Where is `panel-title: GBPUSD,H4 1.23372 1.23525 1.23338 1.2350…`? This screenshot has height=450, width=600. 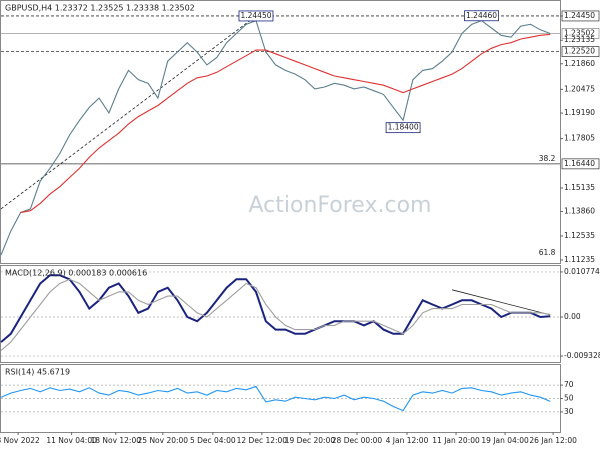 panel-title: GBPUSD,H4 1.23372 1.23525 1.23338 1.2350… is located at coordinates (100, 8).